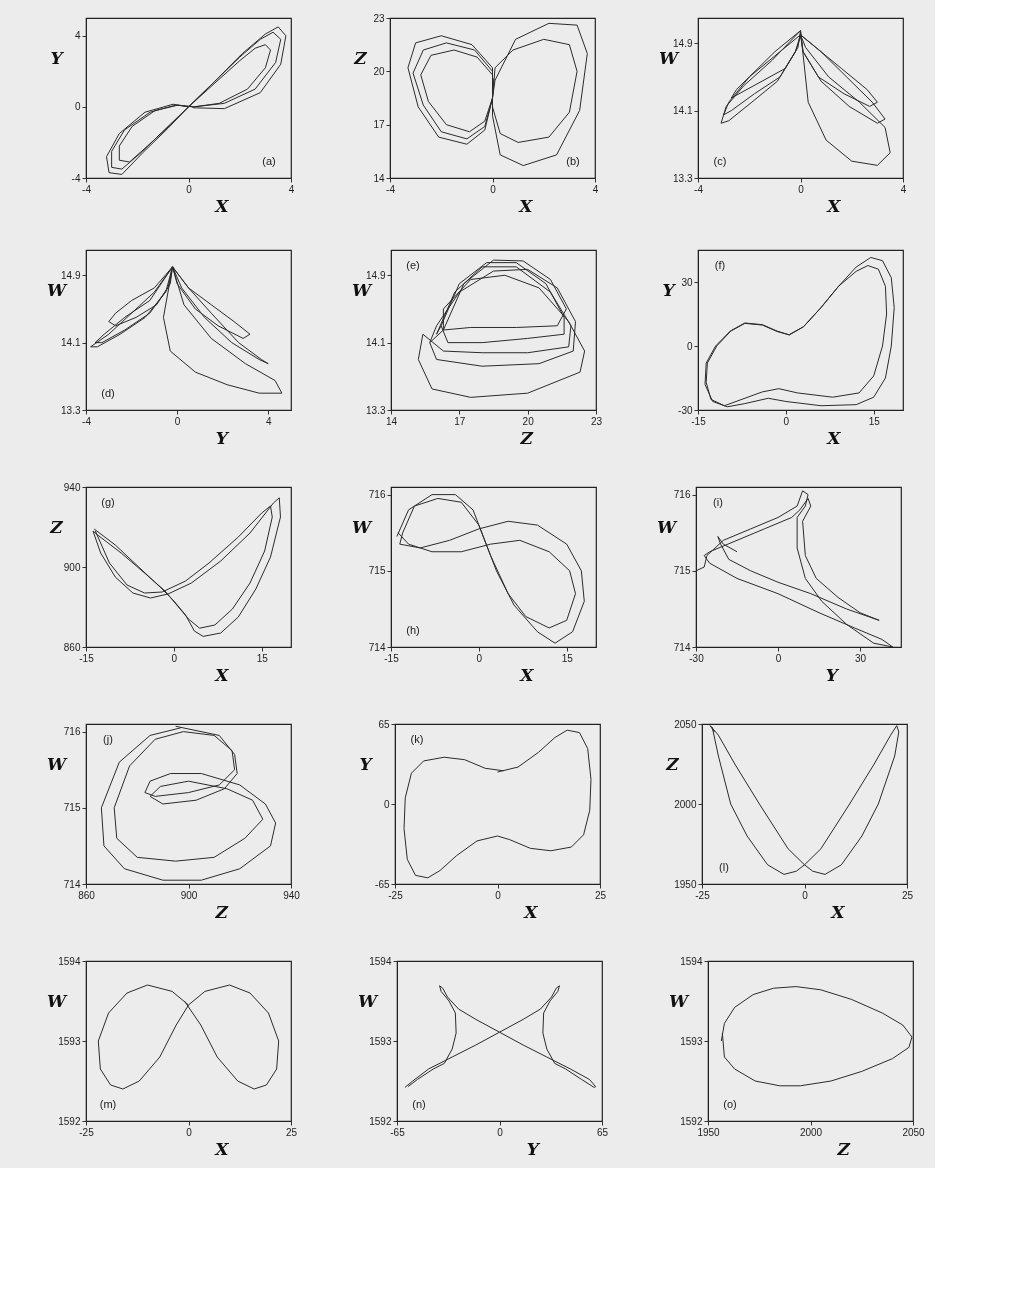 This screenshot has width=1033, height=1291. Describe the element at coordinates (602, 1132) in the screenshot. I see `x-tick-label: 65` at that location.